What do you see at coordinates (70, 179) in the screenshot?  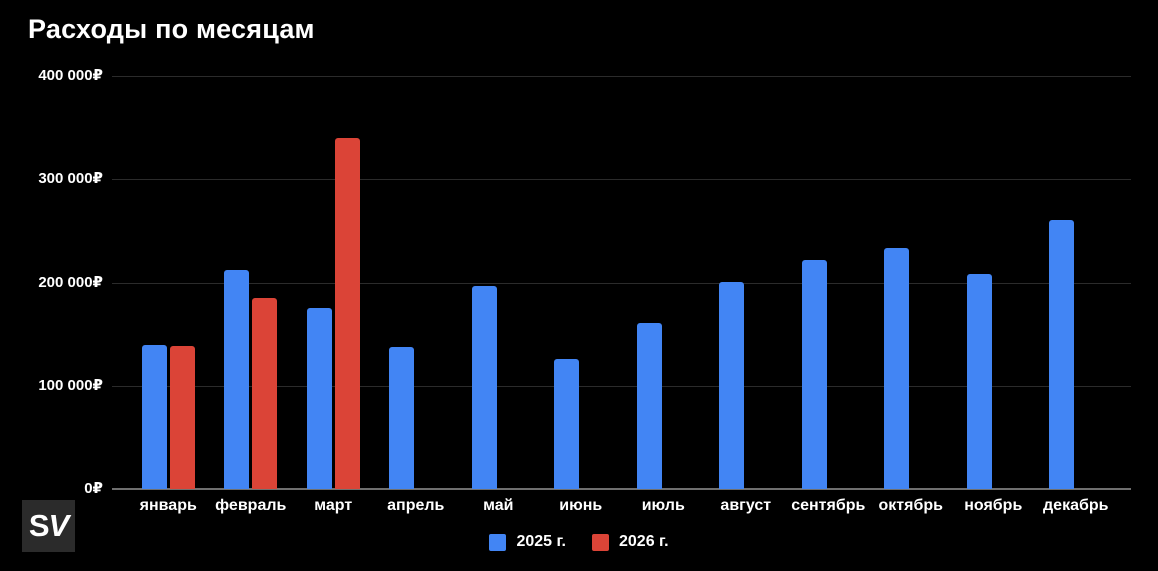 I see `y-tick-label-300000: 300 000₽` at bounding box center [70, 179].